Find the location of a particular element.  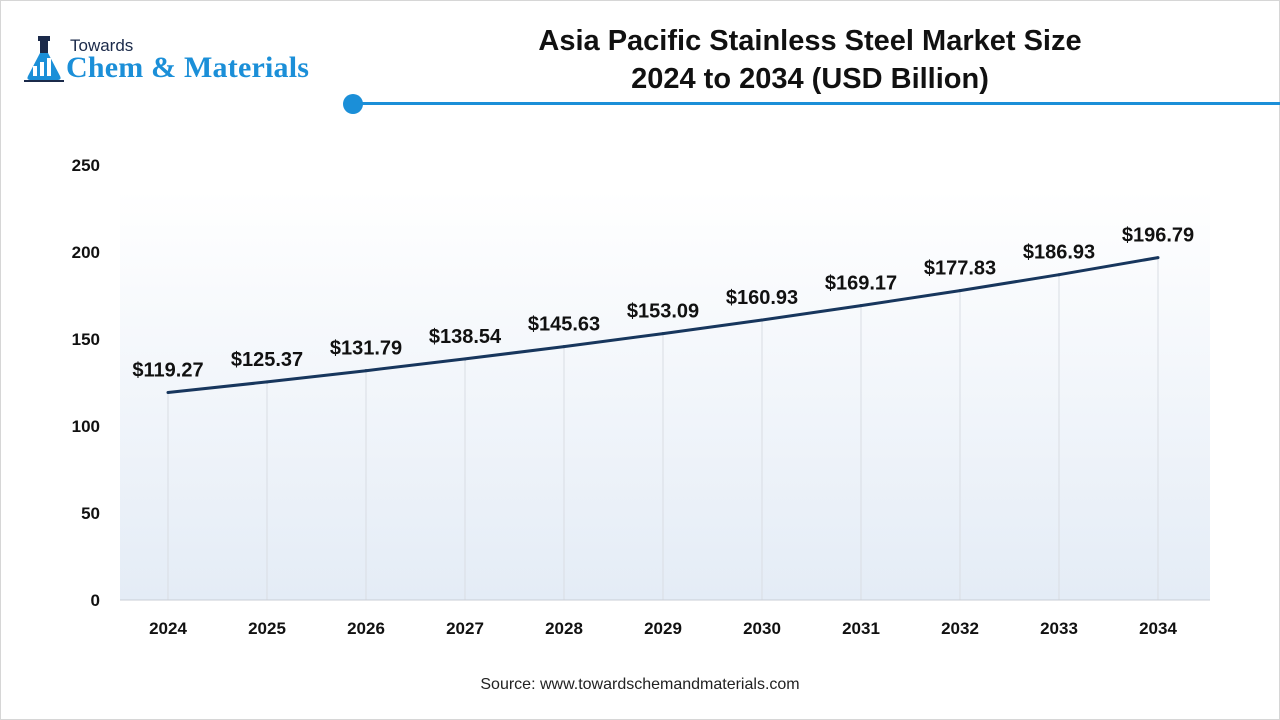

y-tick-label: 100 is located at coordinates (86, 426).